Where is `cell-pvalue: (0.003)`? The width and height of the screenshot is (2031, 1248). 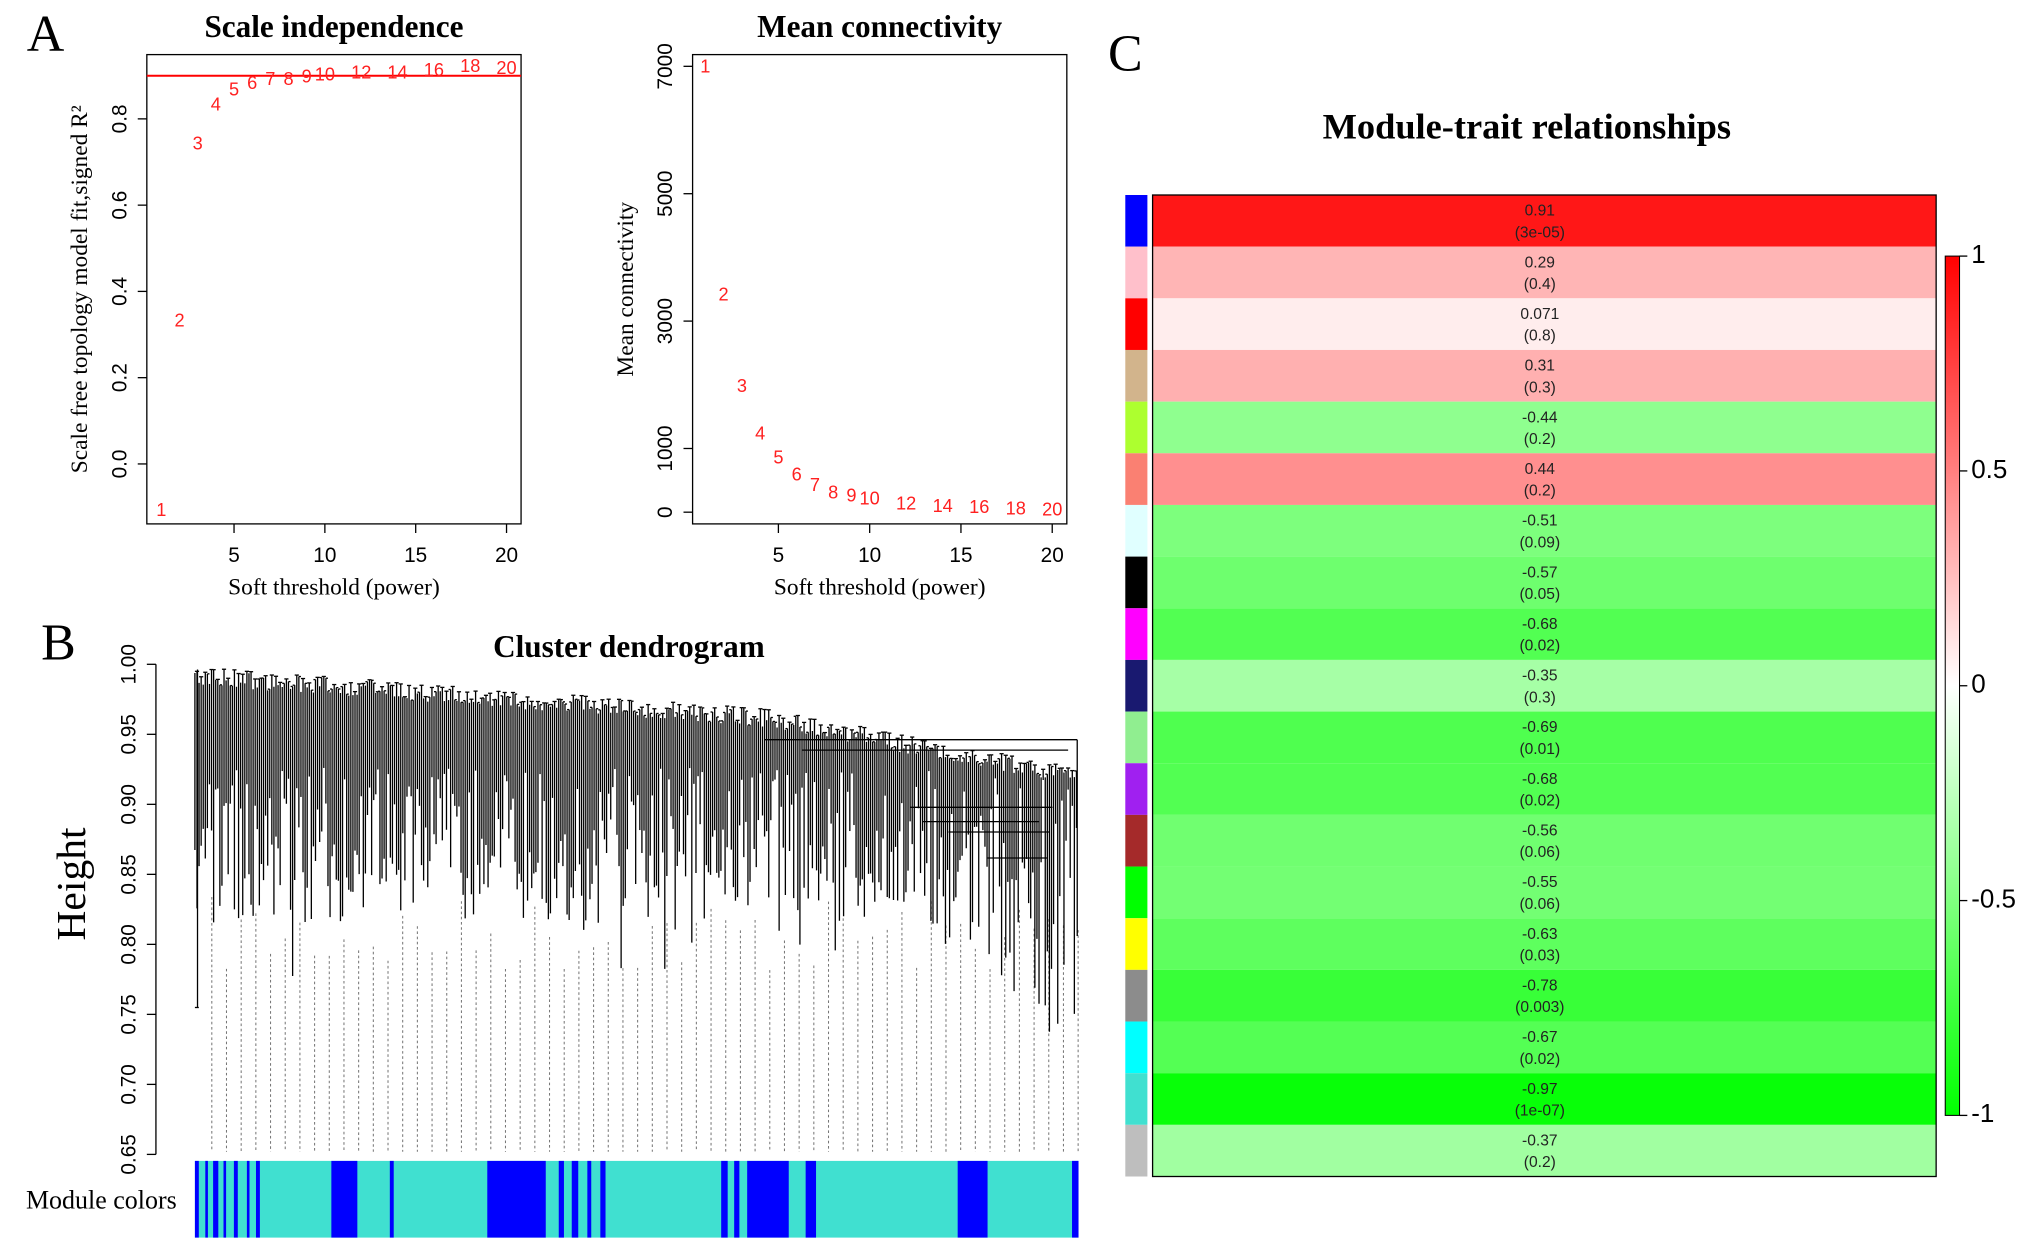
cell-pvalue: (0.003) is located at coordinates (1539, 1007).